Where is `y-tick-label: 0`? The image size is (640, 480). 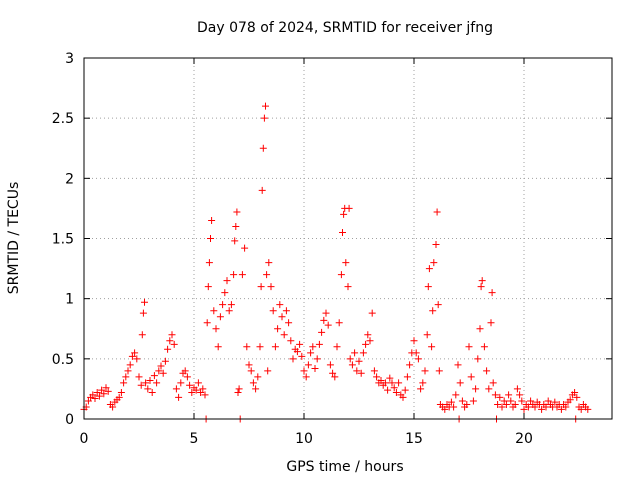
y-tick-label: 0 is located at coordinates (69, 420).